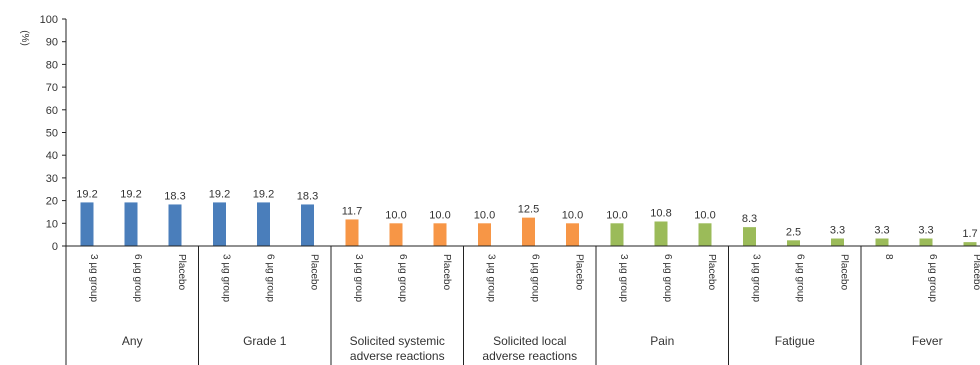 This screenshot has height=365, width=980. Describe the element at coordinates (397, 341) in the screenshot. I see `group-label: Solicited systemic` at that location.